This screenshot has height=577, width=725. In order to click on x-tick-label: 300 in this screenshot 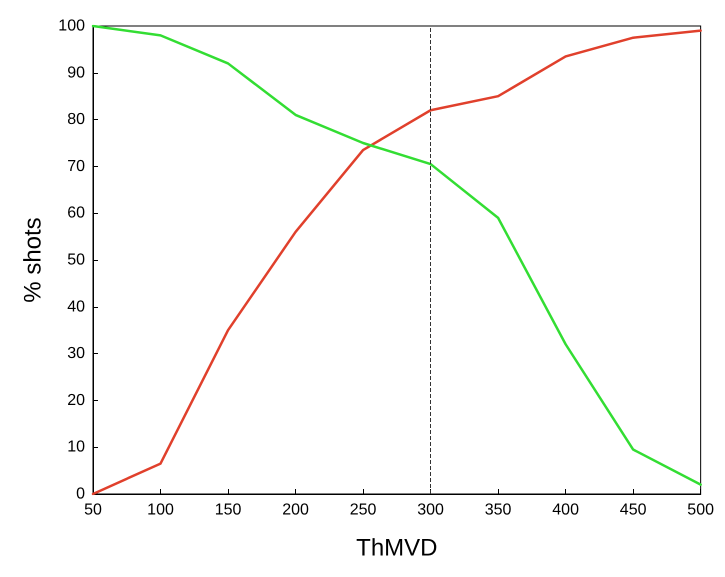, I will do `click(430, 510)`.